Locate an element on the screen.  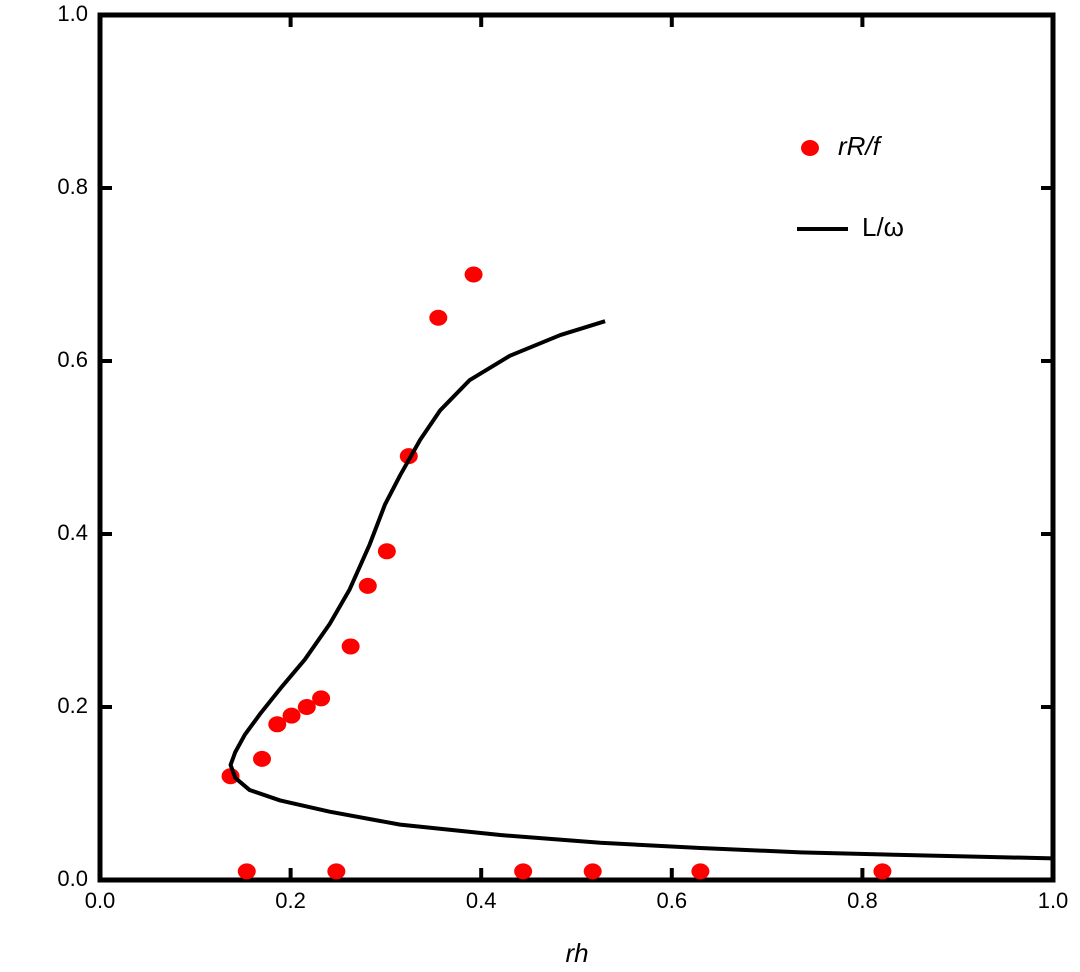
x-axis-label: rh is located at coordinates (576, 953).